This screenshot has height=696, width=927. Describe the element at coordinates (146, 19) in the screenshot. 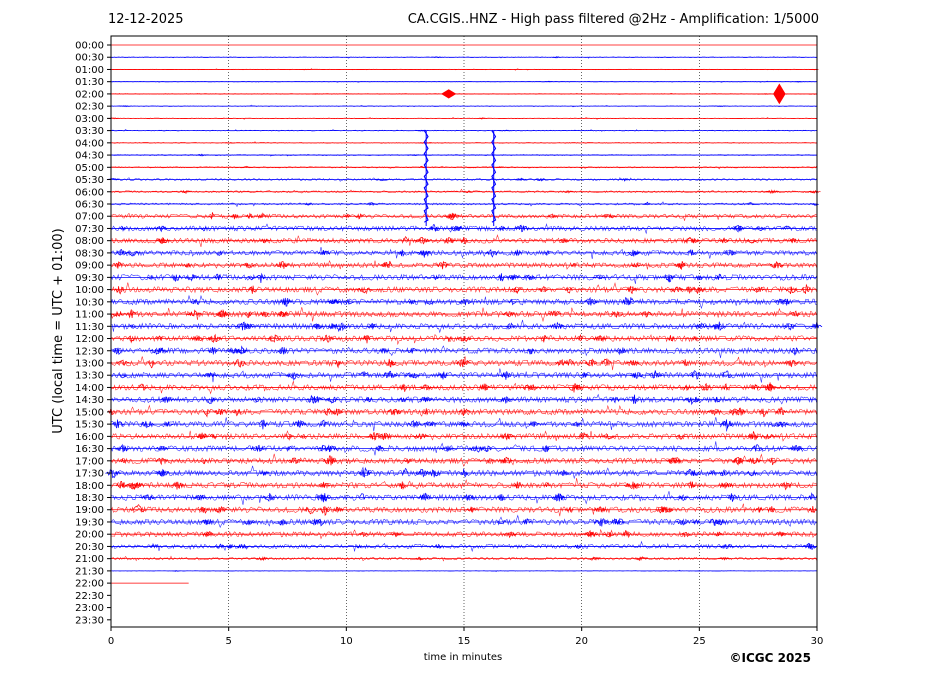

I see `date-label: 12-12-2025` at that location.